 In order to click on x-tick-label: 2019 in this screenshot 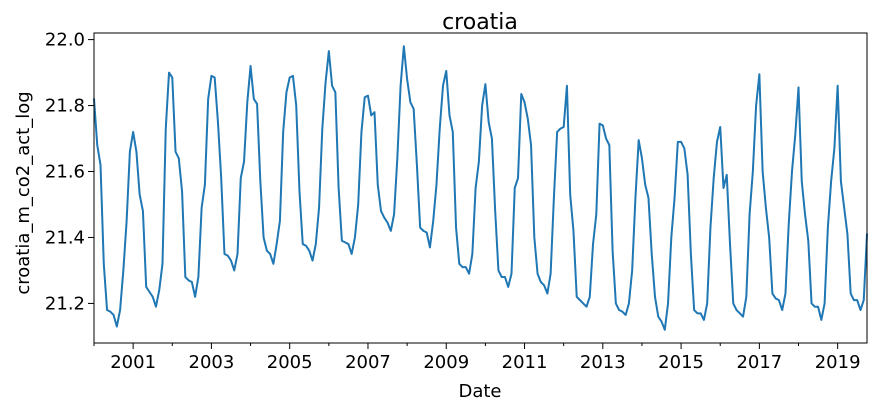, I will do `click(838, 362)`.